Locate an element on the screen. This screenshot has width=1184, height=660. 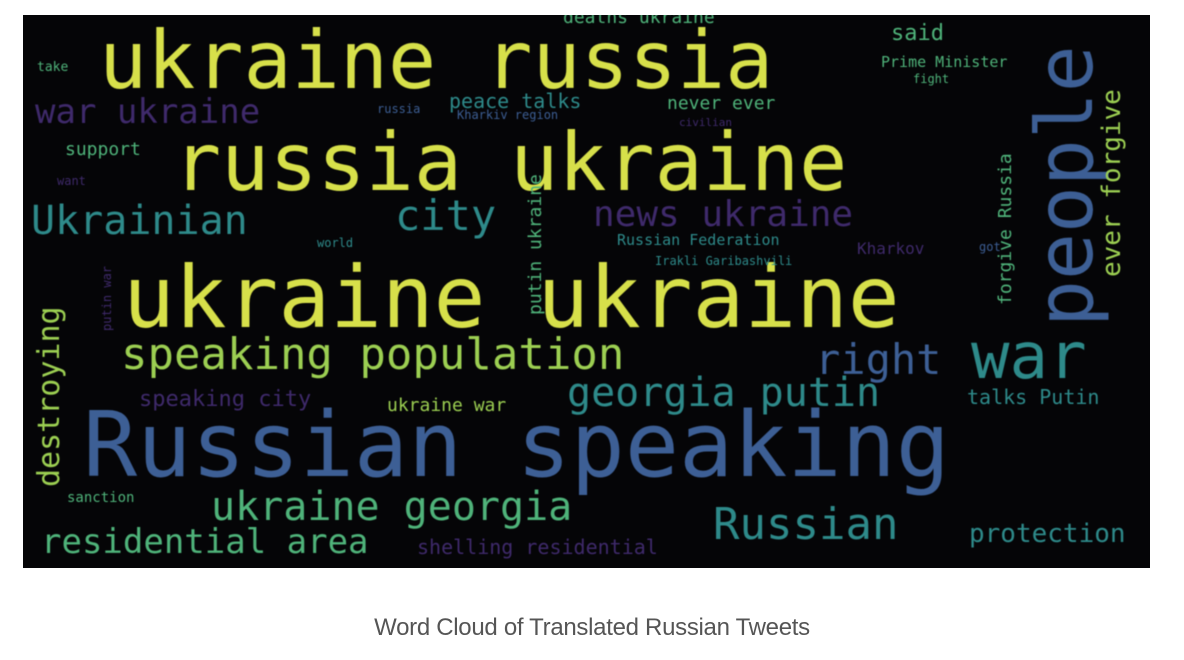
word-kharkov: Kharkov is located at coordinates (891, 248).